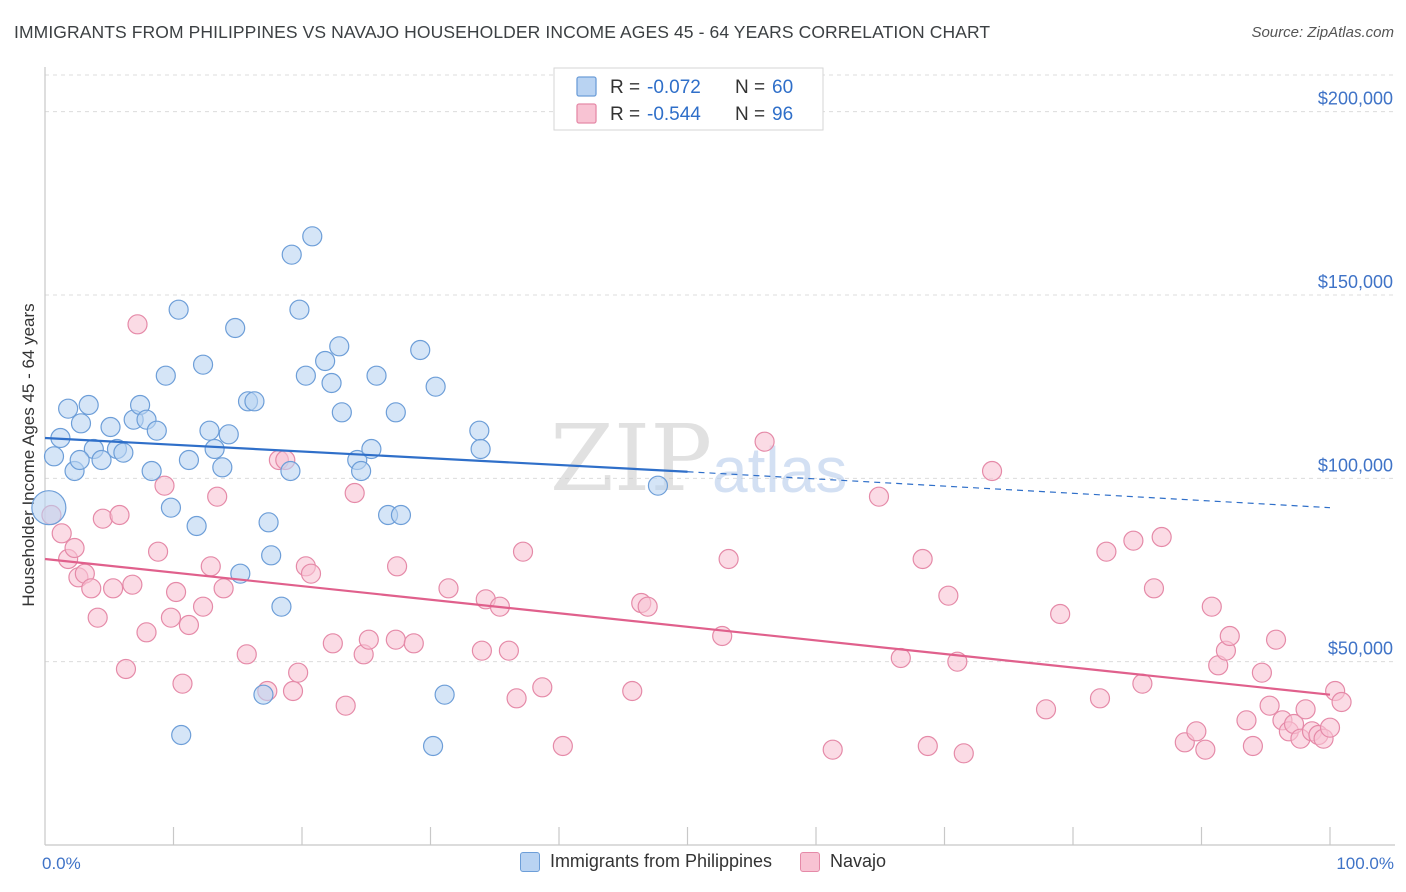  I want to click on philippines-trend-extension, so click(1009, 490).